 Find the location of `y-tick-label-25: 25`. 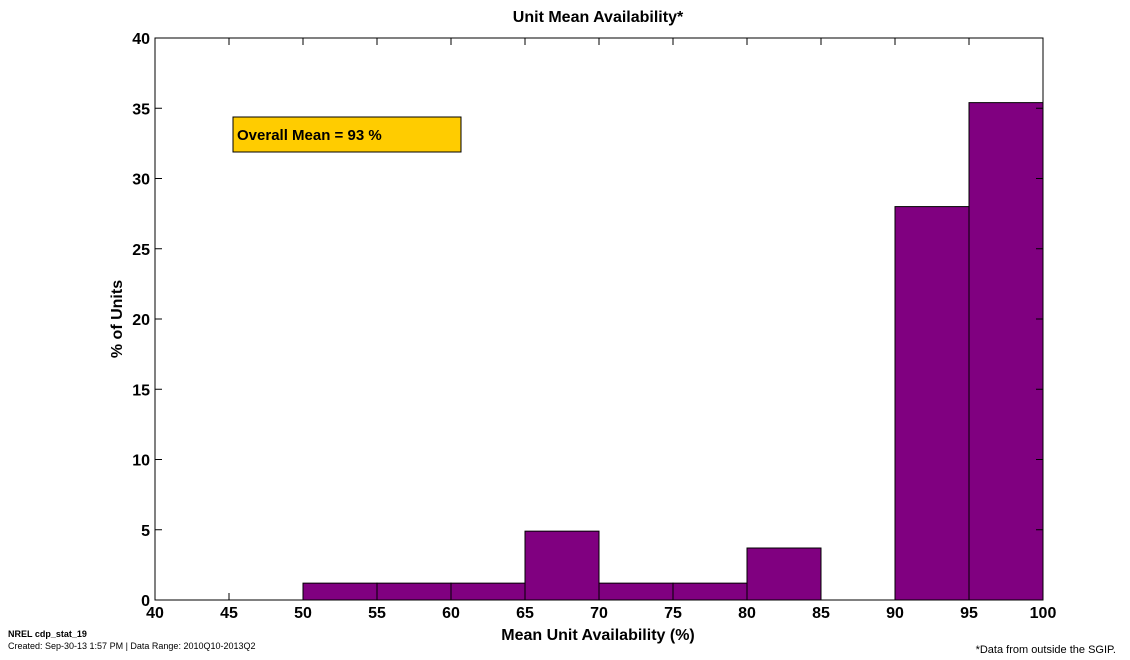

y-tick-label-25: 25 is located at coordinates (141, 250).